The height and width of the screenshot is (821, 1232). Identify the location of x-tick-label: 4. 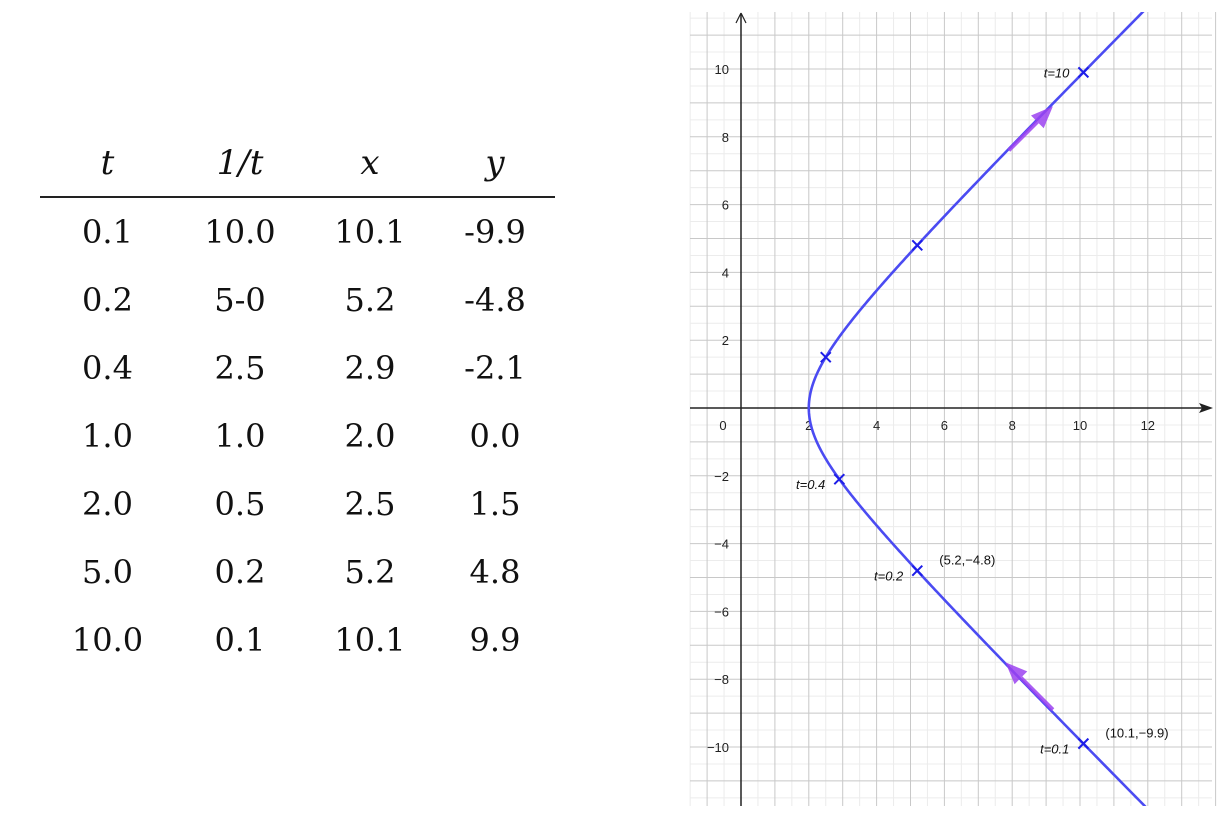
(876, 425).